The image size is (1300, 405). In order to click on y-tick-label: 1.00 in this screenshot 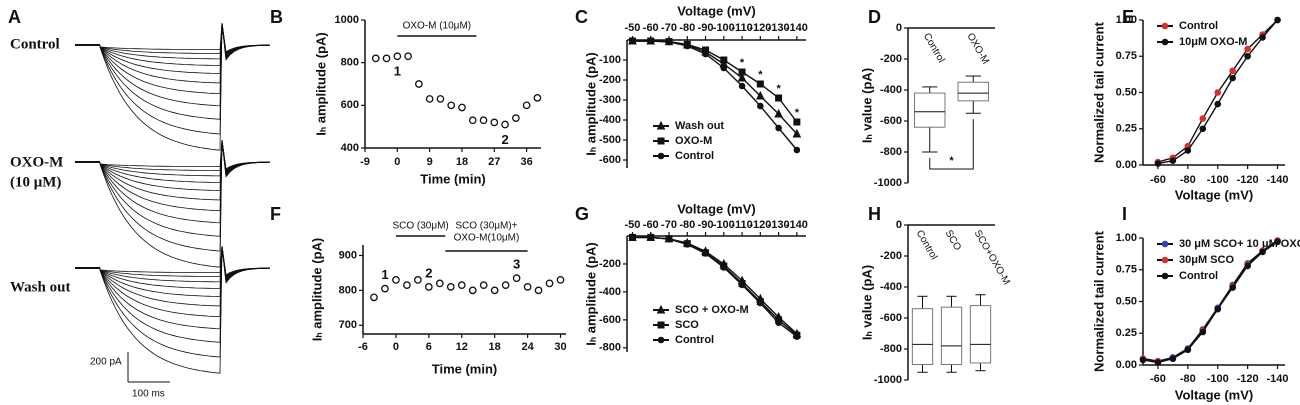, I will do `click(1126, 238)`.